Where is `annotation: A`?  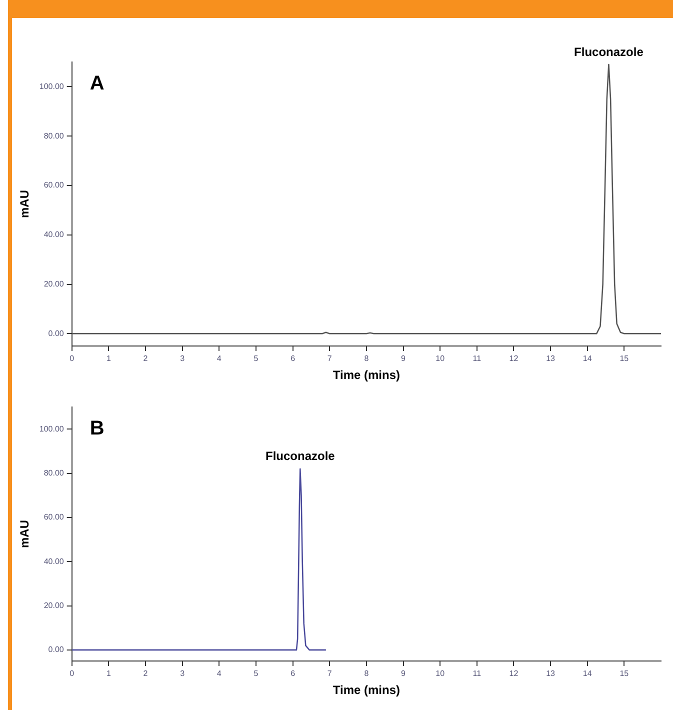 annotation: A is located at coordinates (97, 83).